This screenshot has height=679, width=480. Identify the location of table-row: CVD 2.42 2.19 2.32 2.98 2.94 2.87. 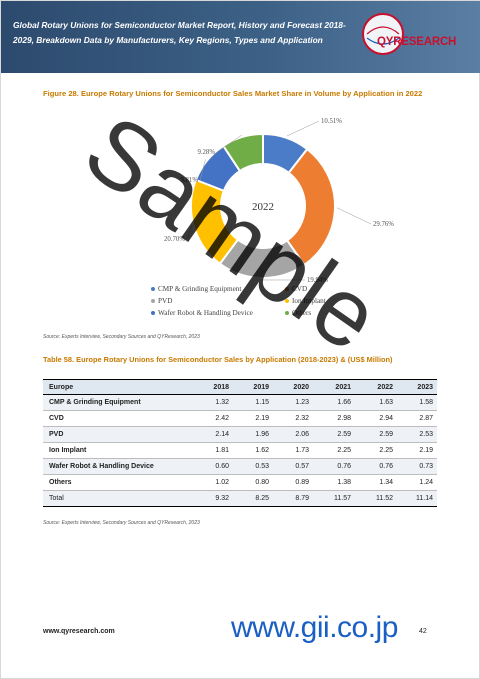
(240, 418).